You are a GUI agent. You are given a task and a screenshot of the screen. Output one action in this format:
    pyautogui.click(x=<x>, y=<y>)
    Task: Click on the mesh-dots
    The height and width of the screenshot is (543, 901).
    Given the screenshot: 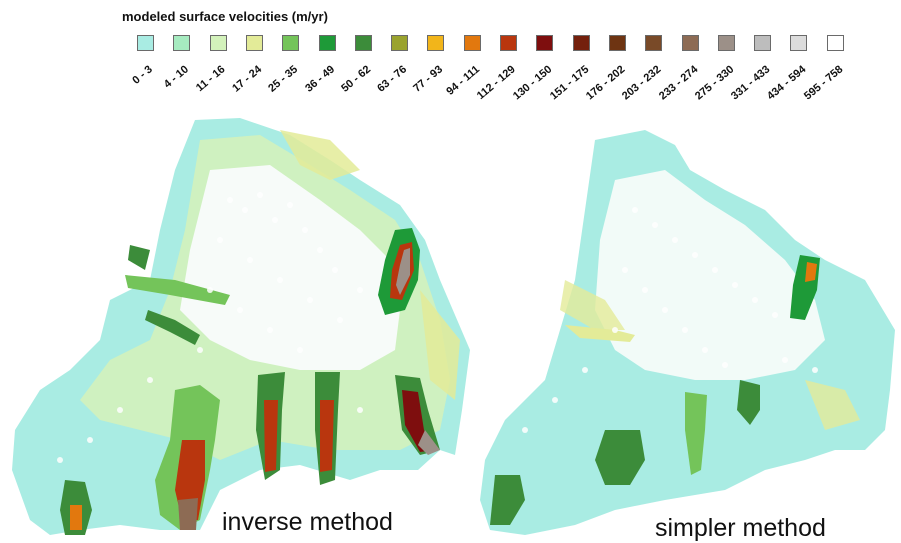 What is the action you would take?
    pyautogui.click(x=670, y=320)
    